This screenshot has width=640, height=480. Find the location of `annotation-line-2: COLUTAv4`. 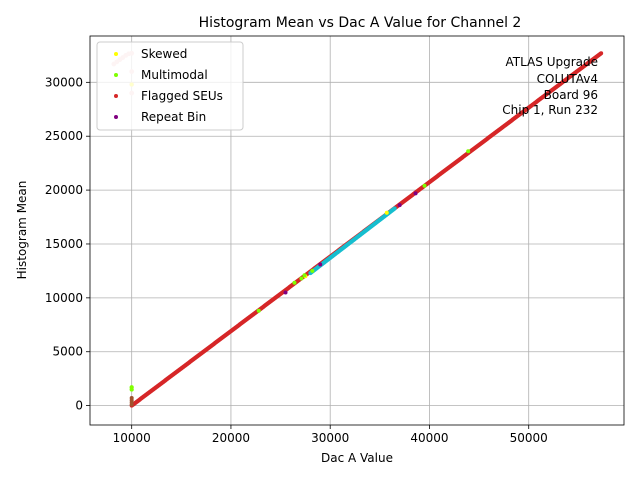

annotation-line-2: COLUTAv4 is located at coordinates (567, 79).